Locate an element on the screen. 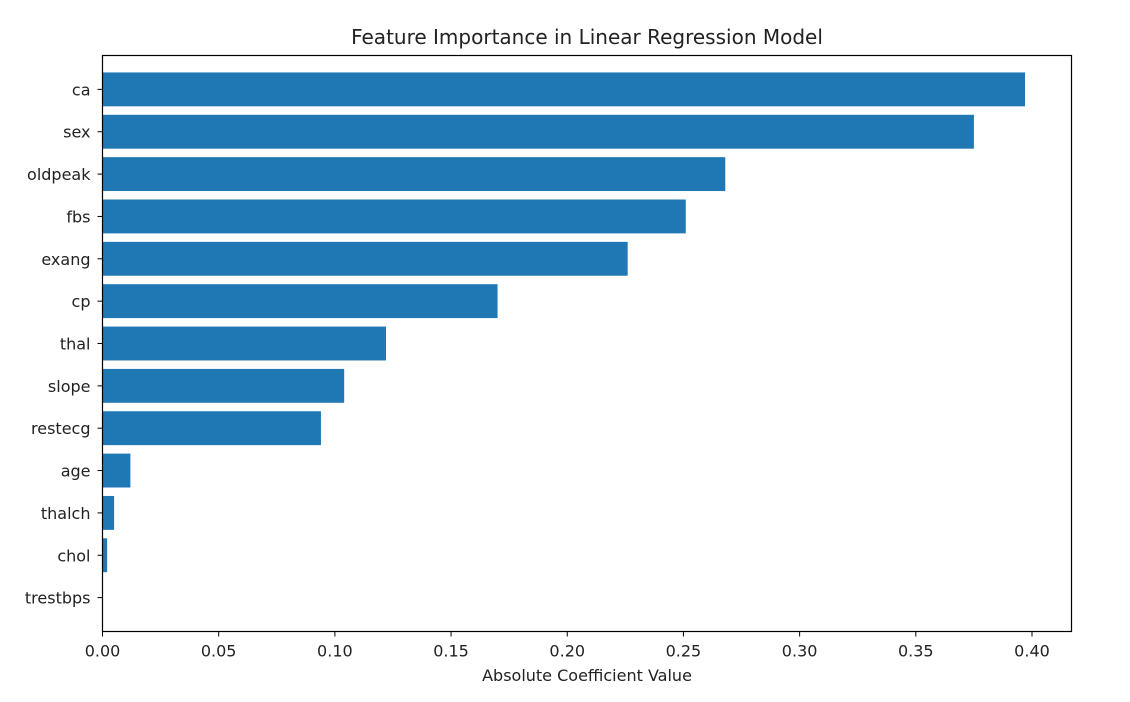 The image size is (1130, 702). bar-cp is located at coordinates (300, 301).